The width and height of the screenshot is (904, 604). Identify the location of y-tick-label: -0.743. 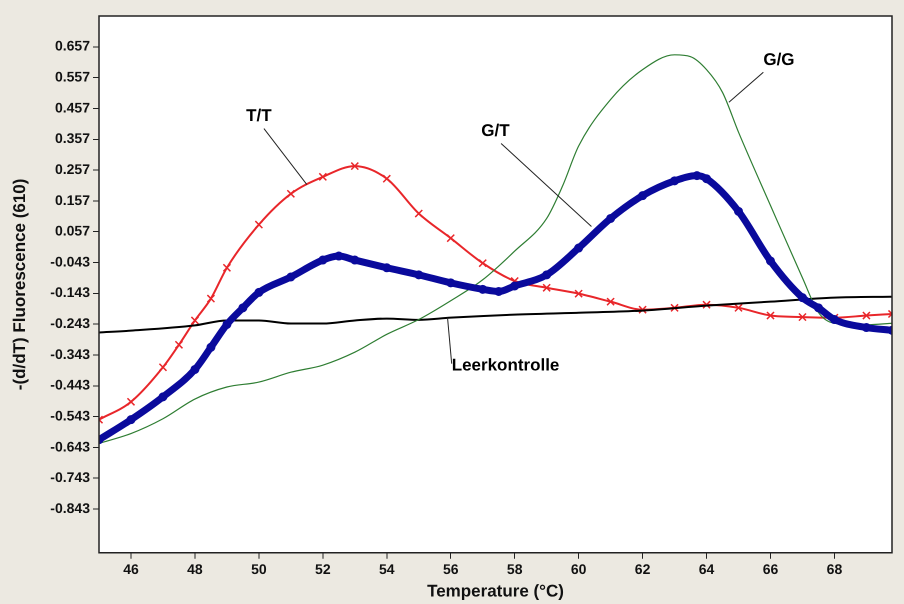
(70, 477).